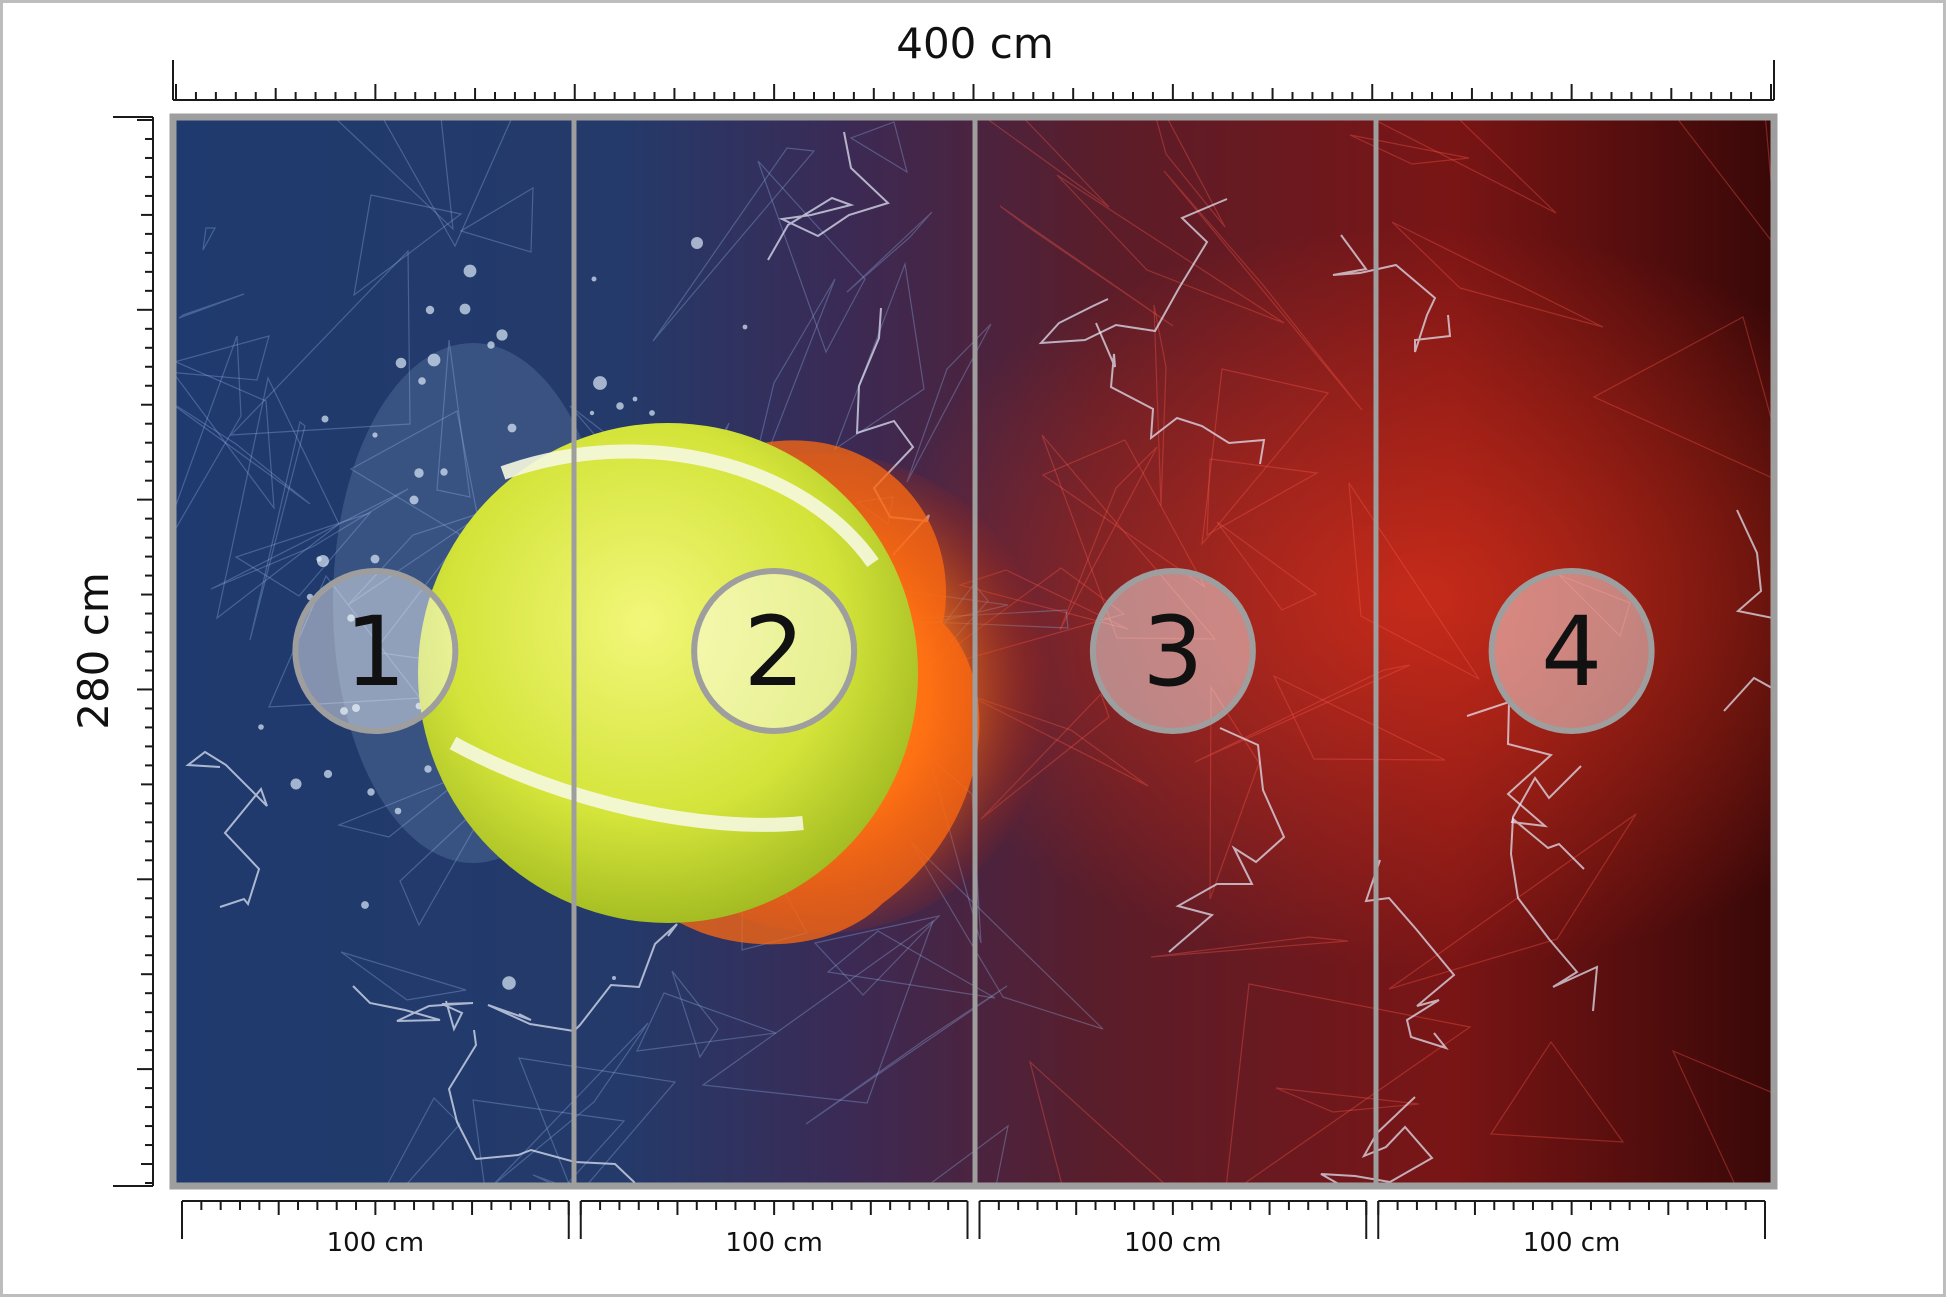 Image resolution: width=1946 pixels, height=1300 pixels. I want to click on panel-3-number: 3, so click(1172, 652).